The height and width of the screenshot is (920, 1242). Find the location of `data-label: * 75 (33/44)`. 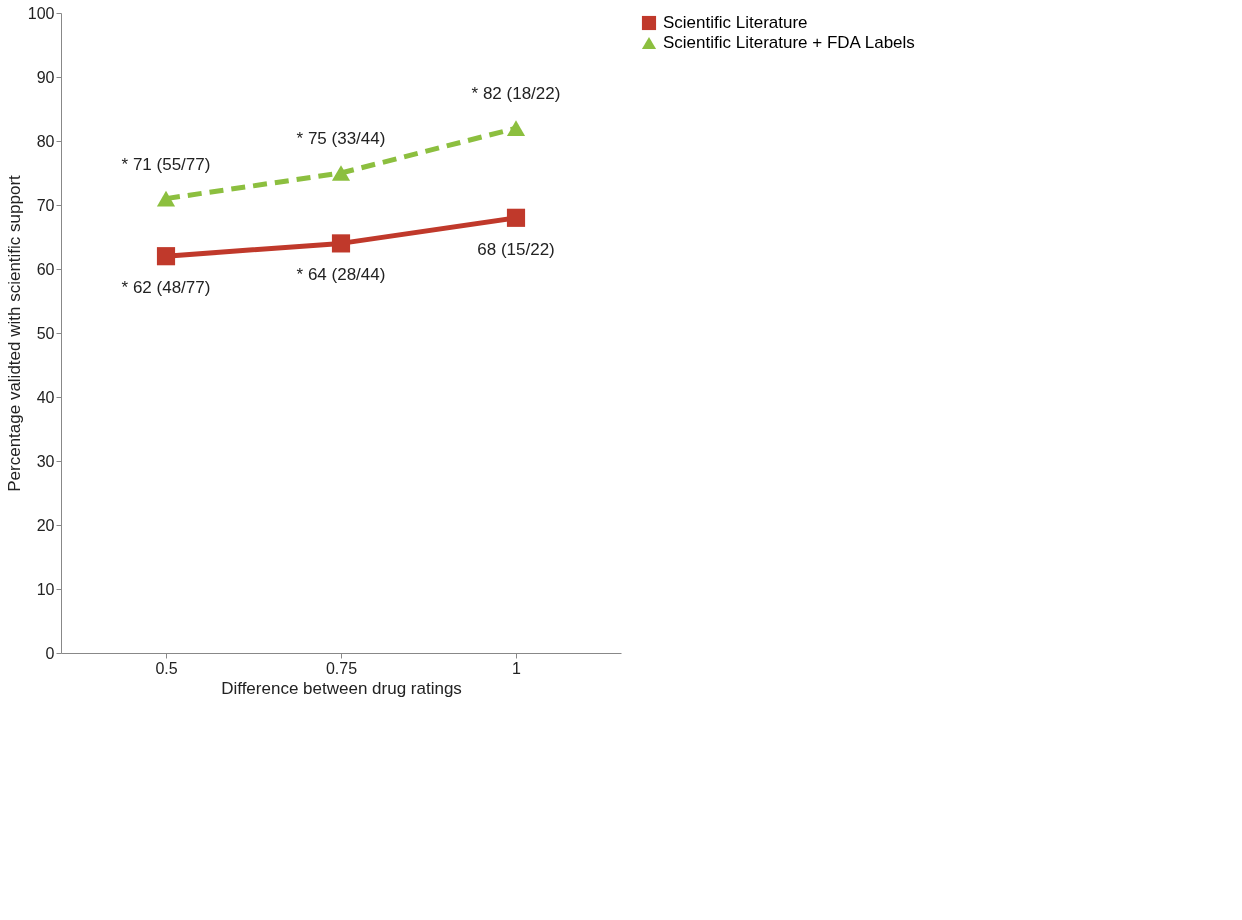

data-label: * 75 (33/44) is located at coordinates (341, 138).